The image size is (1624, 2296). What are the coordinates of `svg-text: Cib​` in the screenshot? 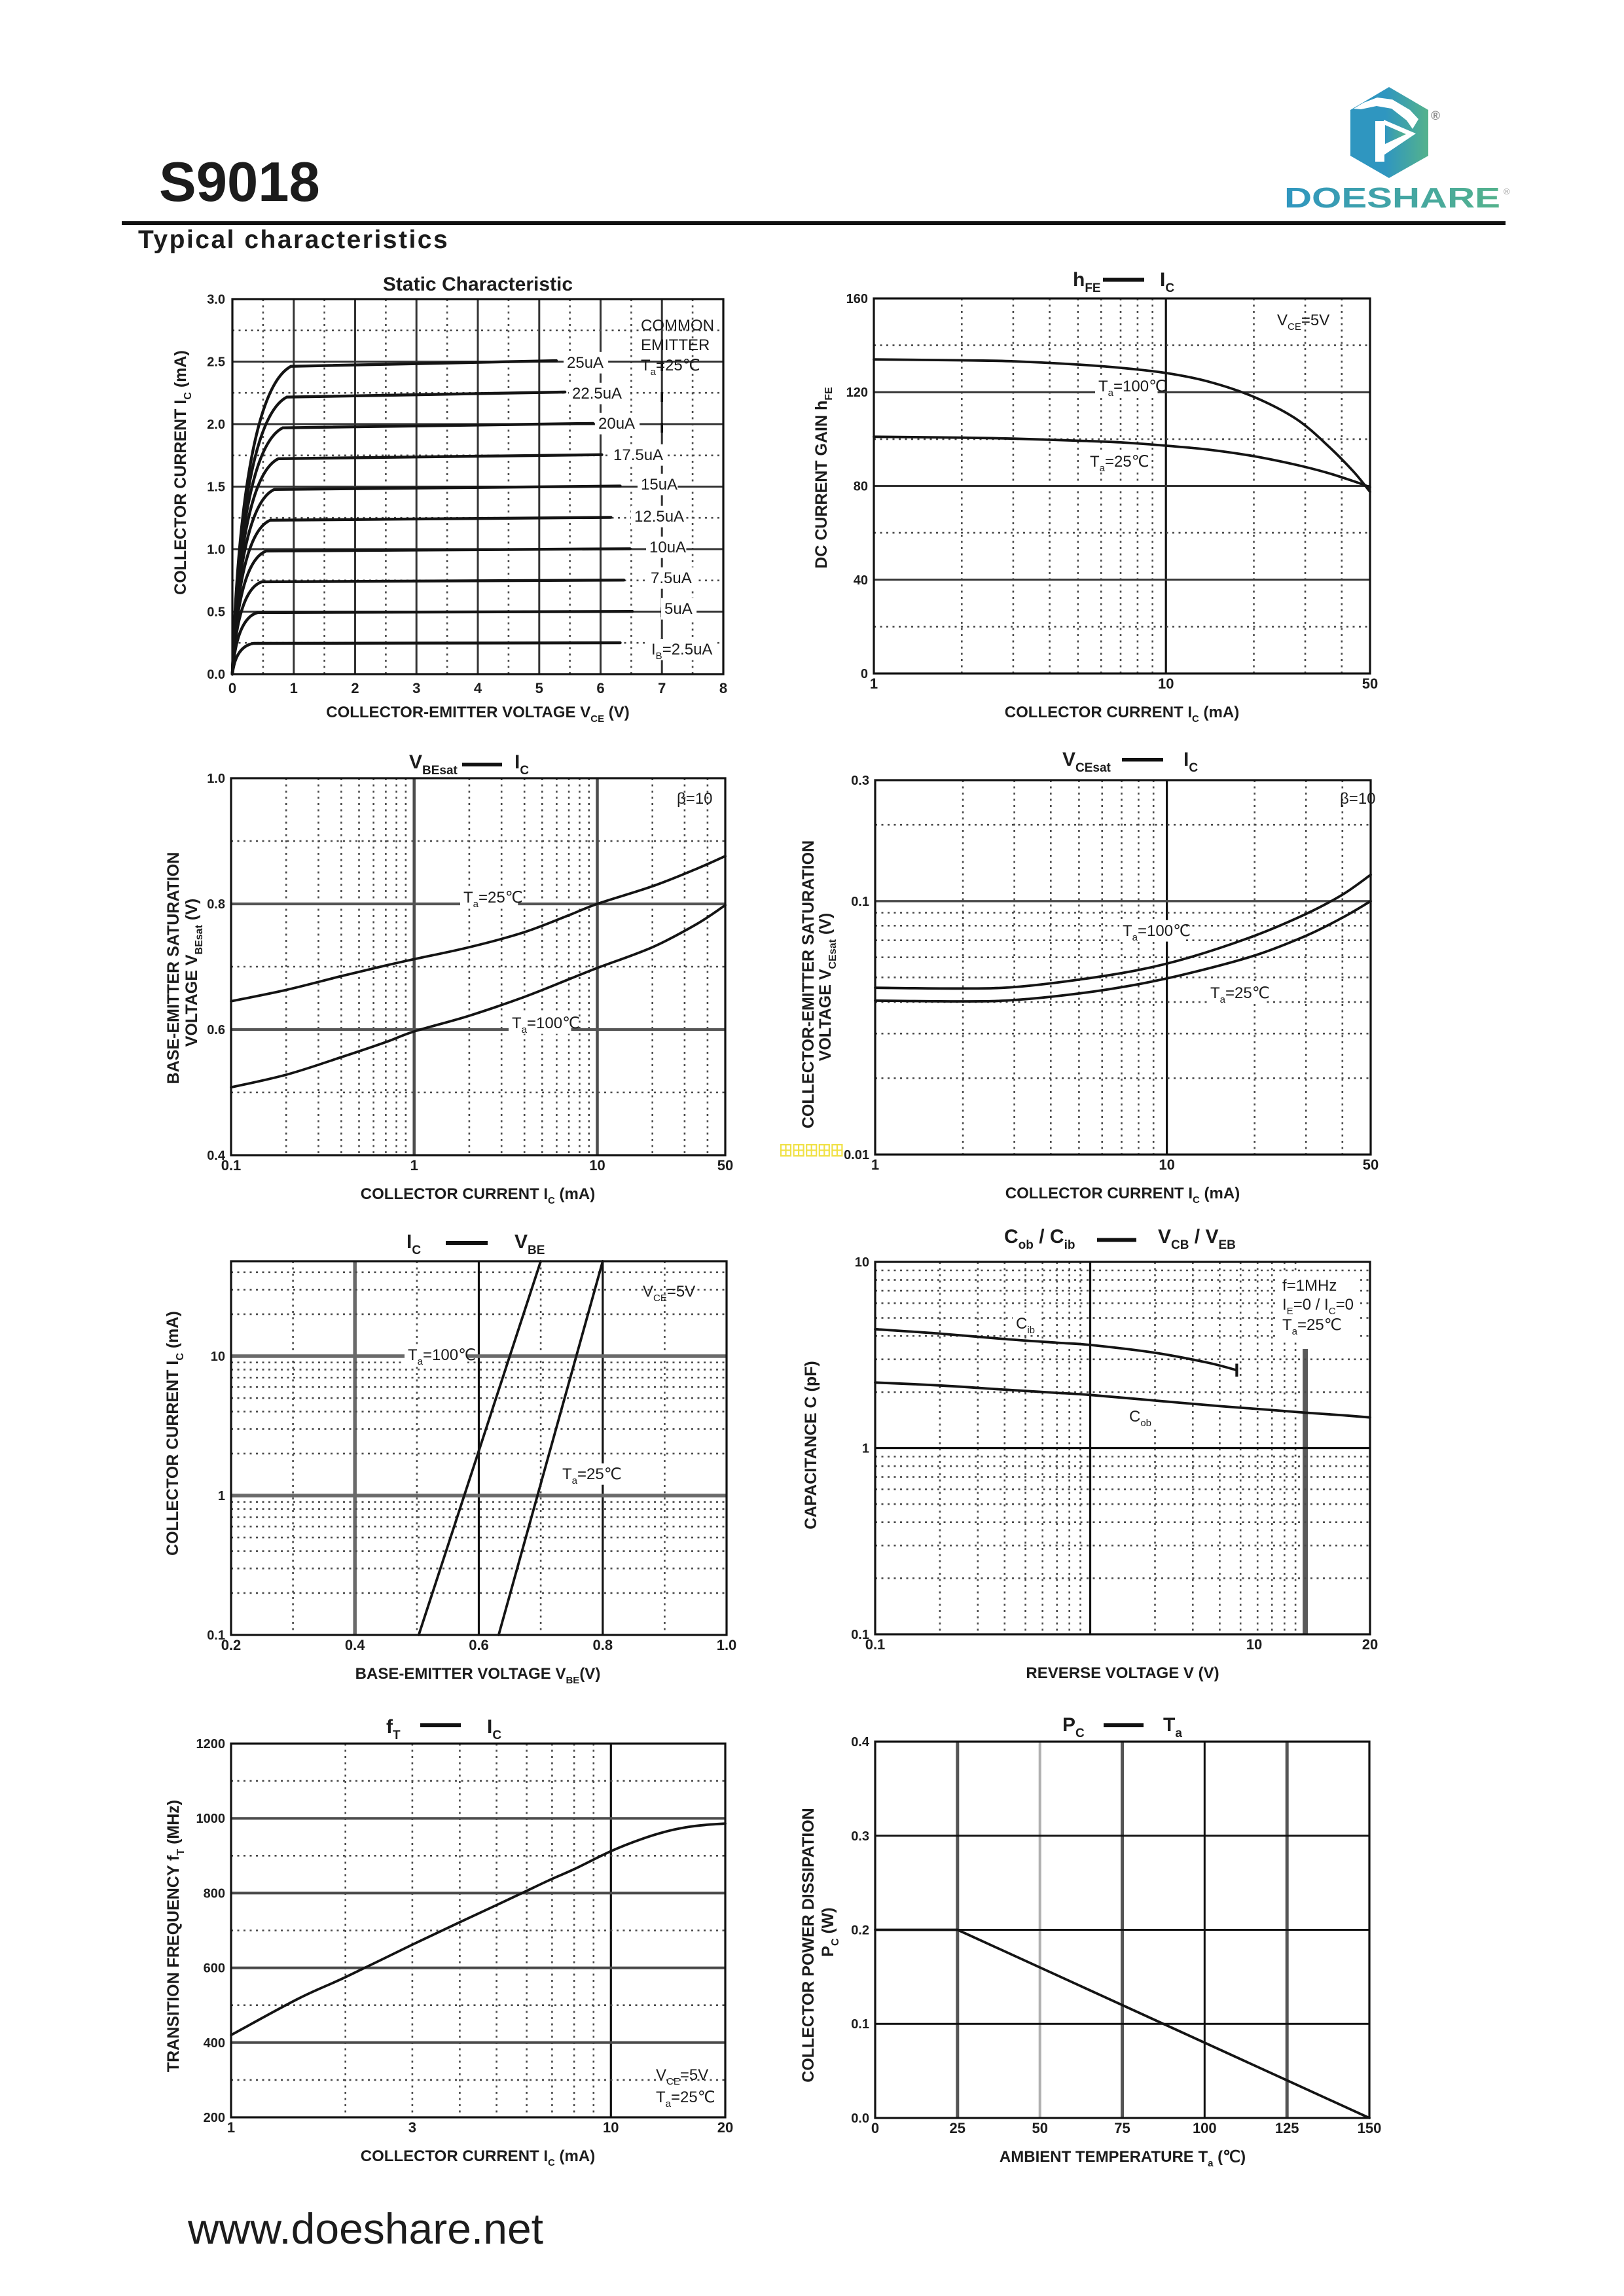 It's located at (1025, 1325).